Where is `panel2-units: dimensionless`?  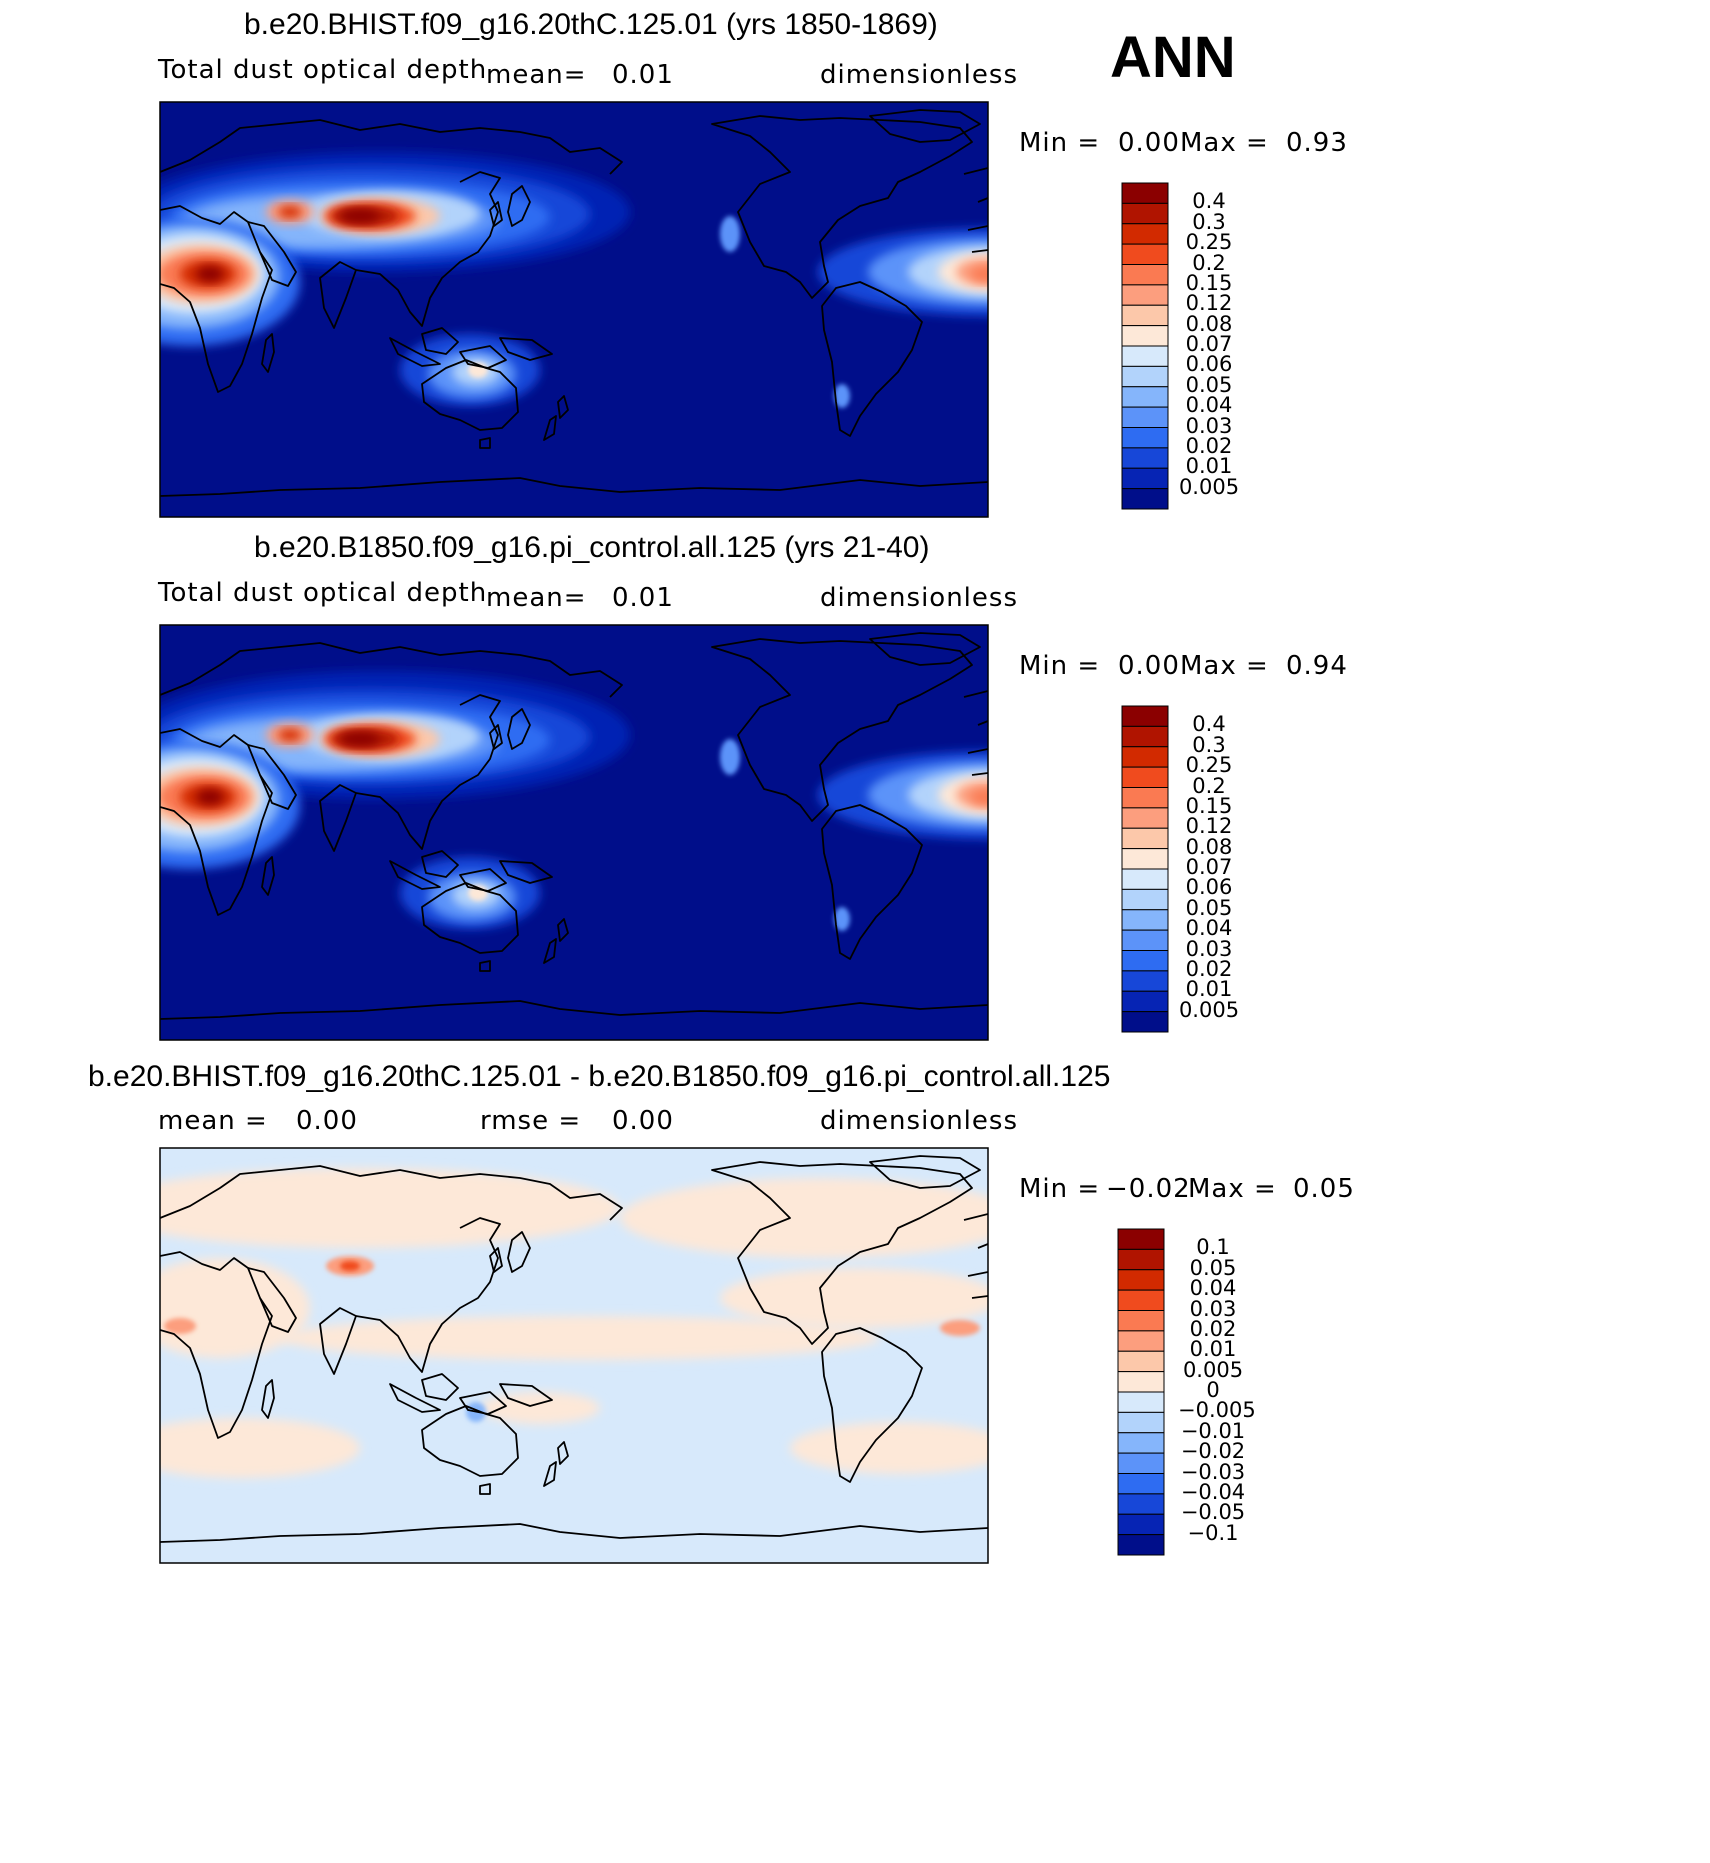
panel2-units: dimensionless is located at coordinates (919, 598).